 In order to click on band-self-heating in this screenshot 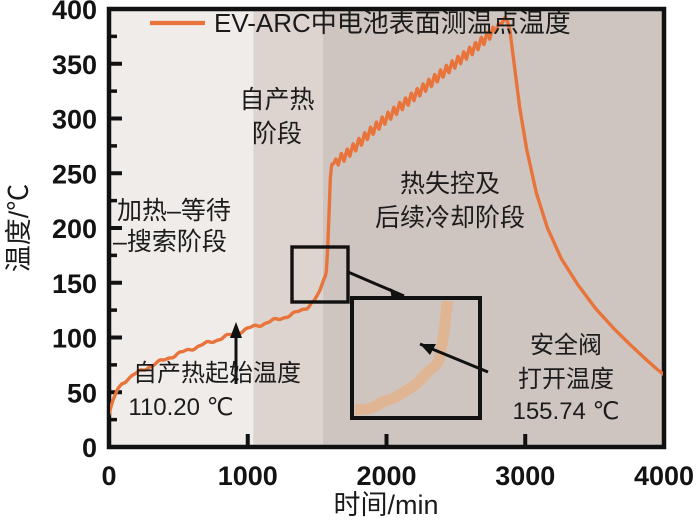, I will do `click(288, 228)`.